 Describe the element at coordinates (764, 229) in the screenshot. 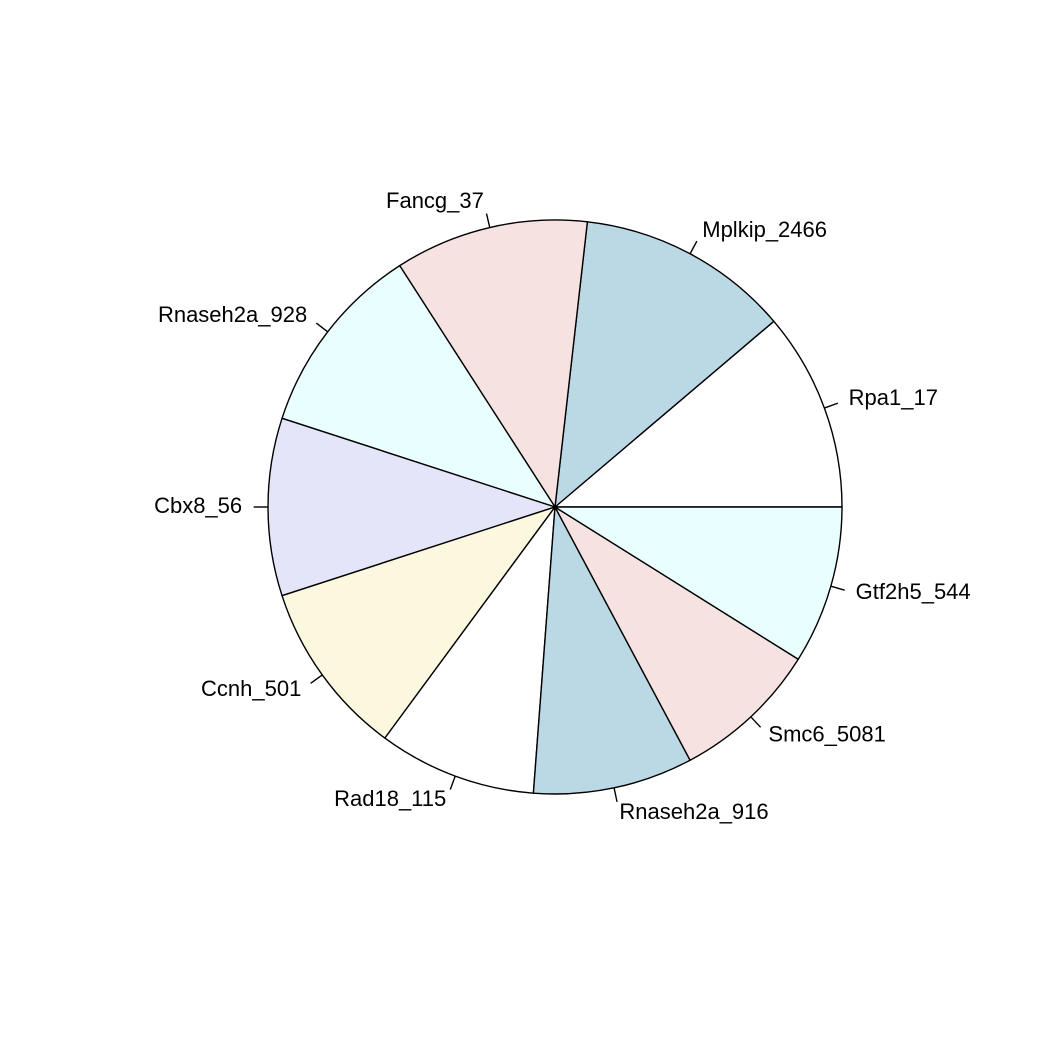

I see `slice-label: Mplkip_2466` at that location.